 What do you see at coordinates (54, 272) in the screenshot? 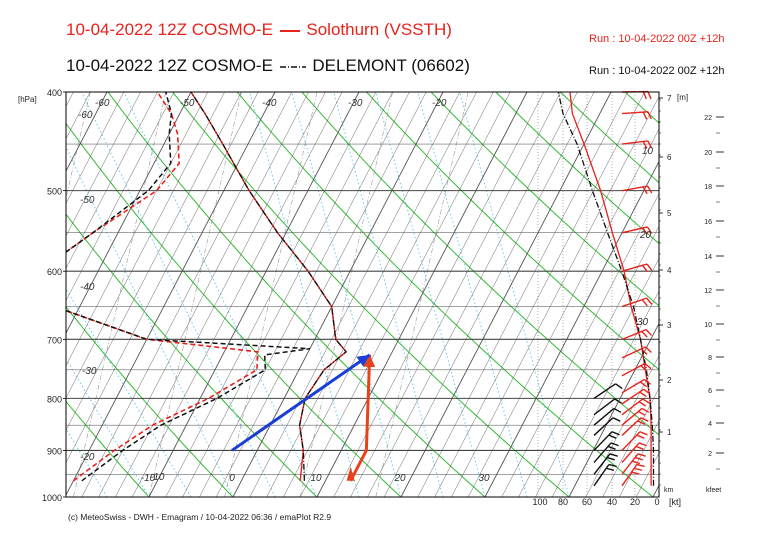
I see `pressure-tick-label: 600` at bounding box center [54, 272].